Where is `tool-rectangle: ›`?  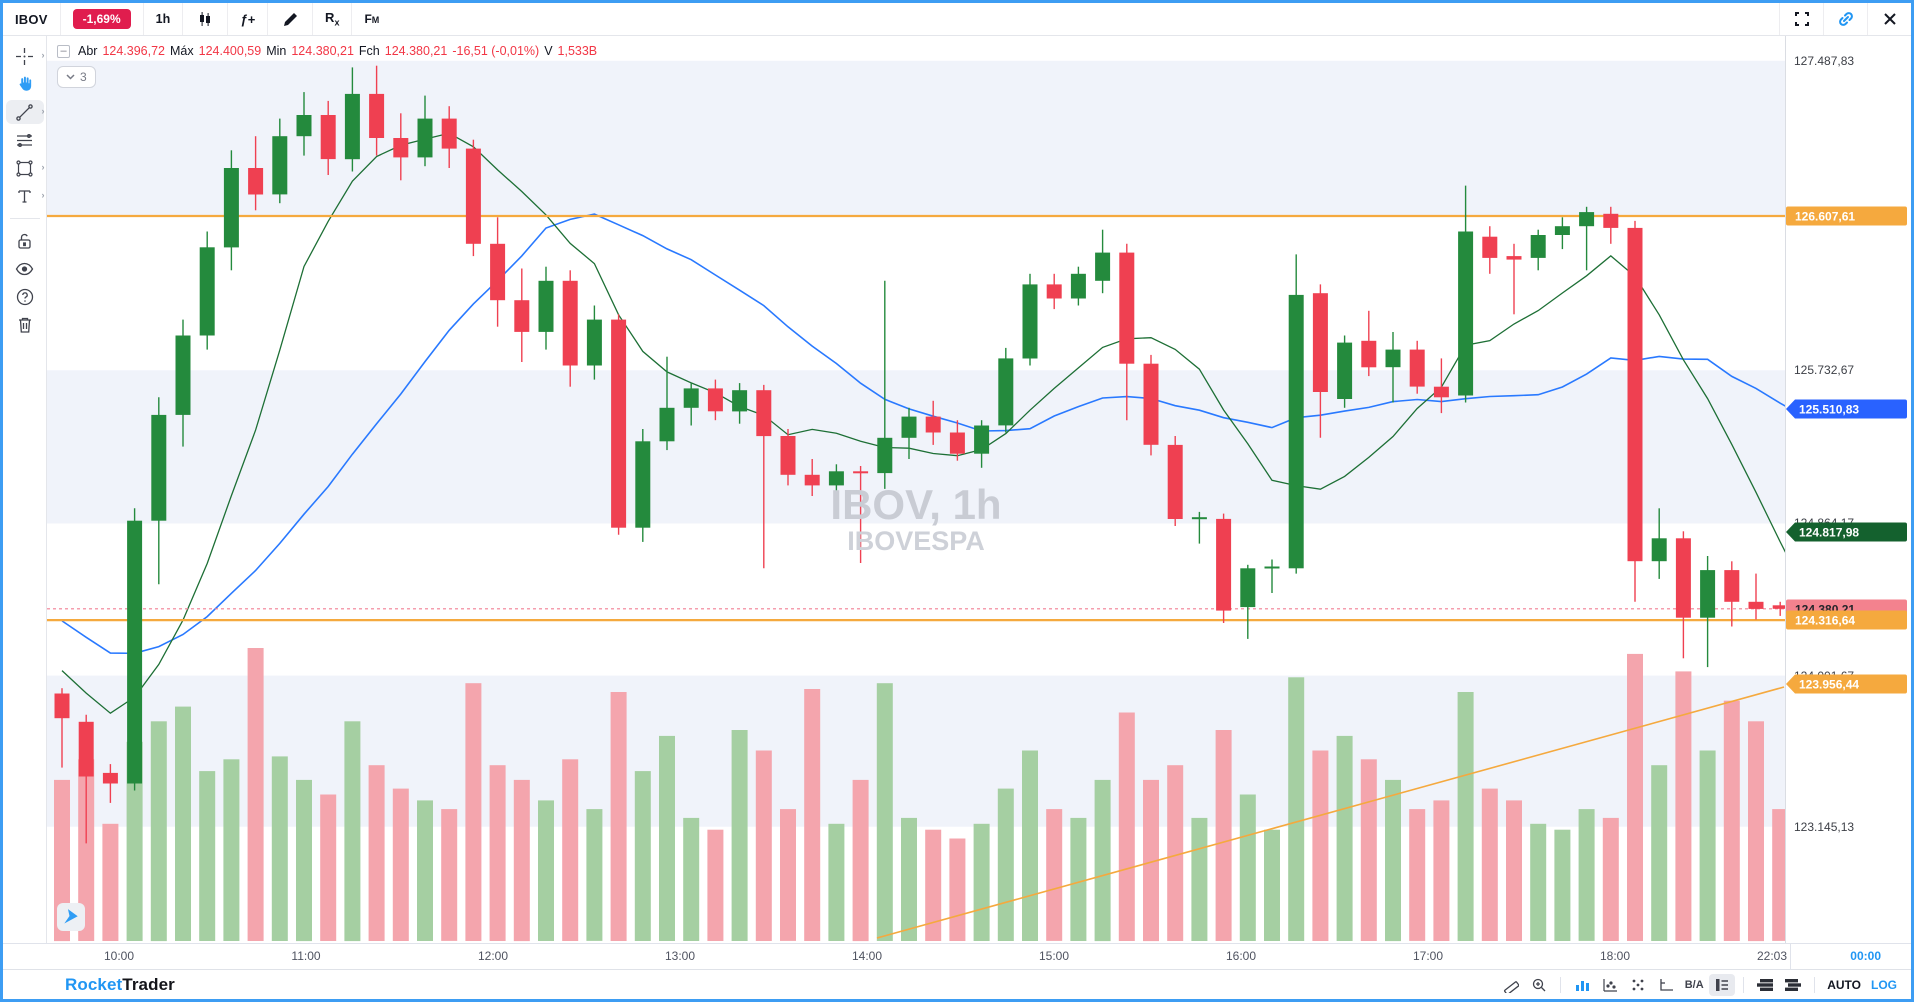
tool-rectangle: › is located at coordinates (25, 168).